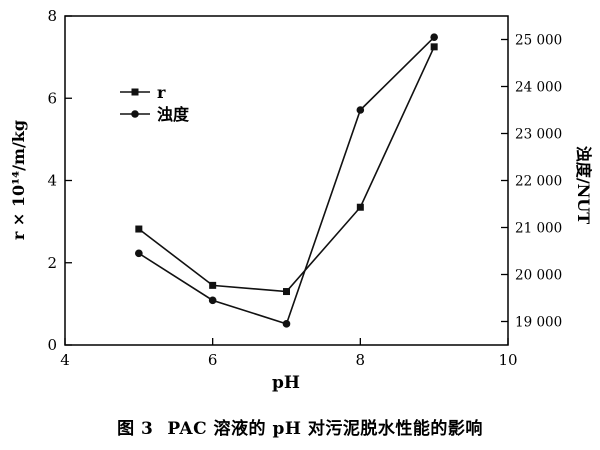 This screenshot has height=450, width=600. Describe the element at coordinates (538, 135) in the screenshot. I see `y-right-tick-label: 23 000` at that location.